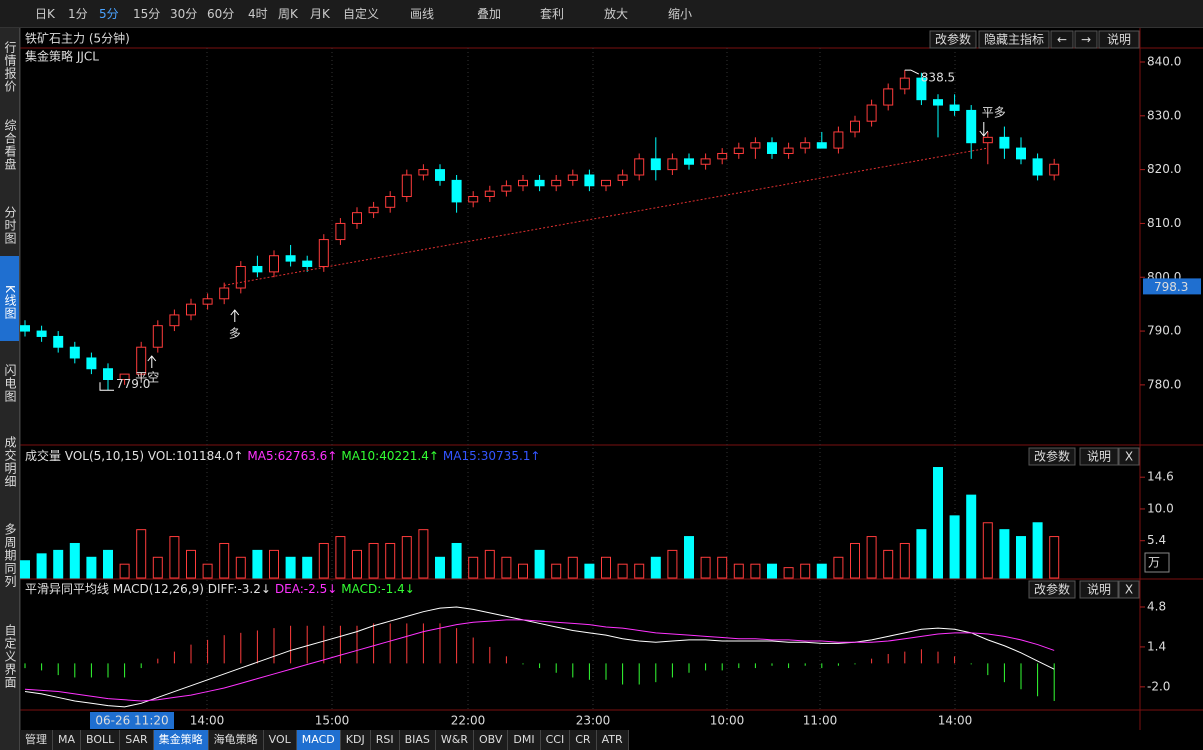 Image resolution: width=1203 pixels, height=750 pixels. What do you see at coordinates (524, 740) in the screenshot?
I see `indicator-tab: DMI` at bounding box center [524, 740].